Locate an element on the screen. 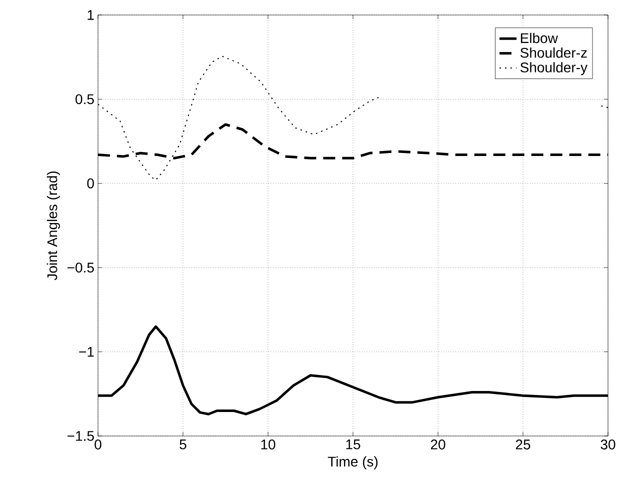 The width and height of the screenshot is (631, 485). x-tick-label: 25 is located at coordinates (523, 445).